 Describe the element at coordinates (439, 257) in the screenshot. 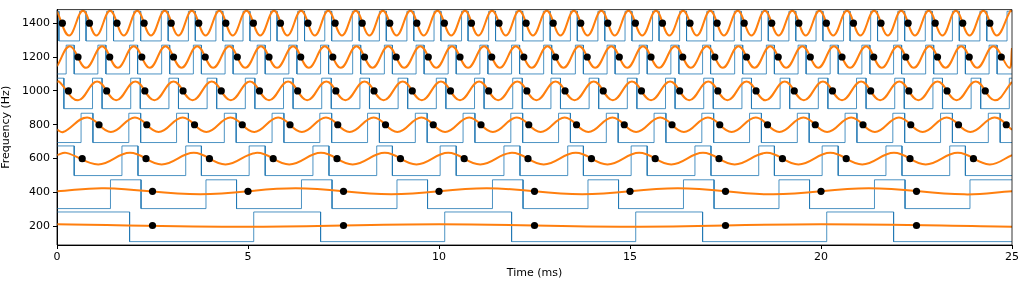

I see `x-tick-label: 10` at that location.